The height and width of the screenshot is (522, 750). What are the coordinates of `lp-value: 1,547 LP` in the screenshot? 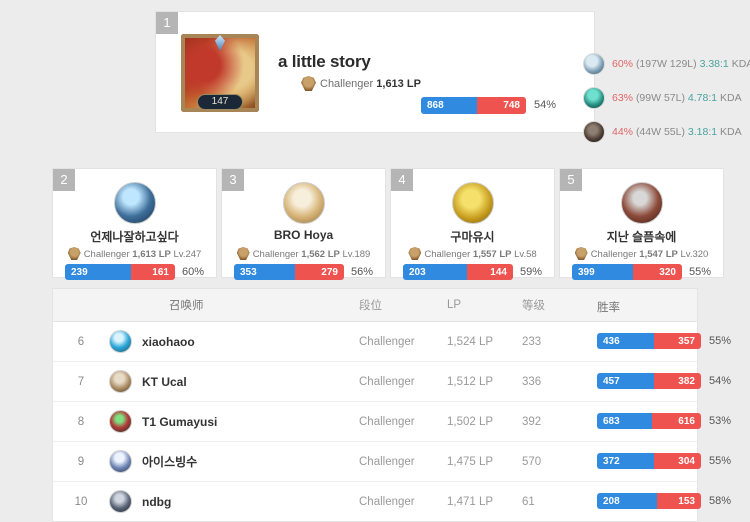 It's located at (658, 254).